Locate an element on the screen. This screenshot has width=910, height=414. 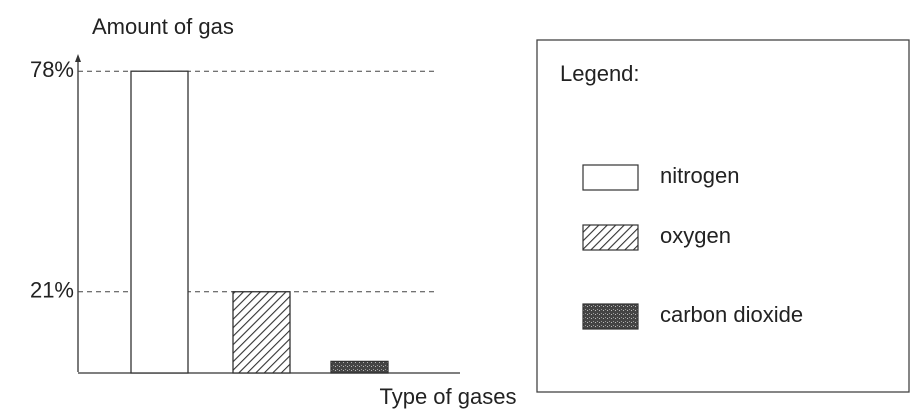
y-axis-arrow is located at coordinates (78, 58).